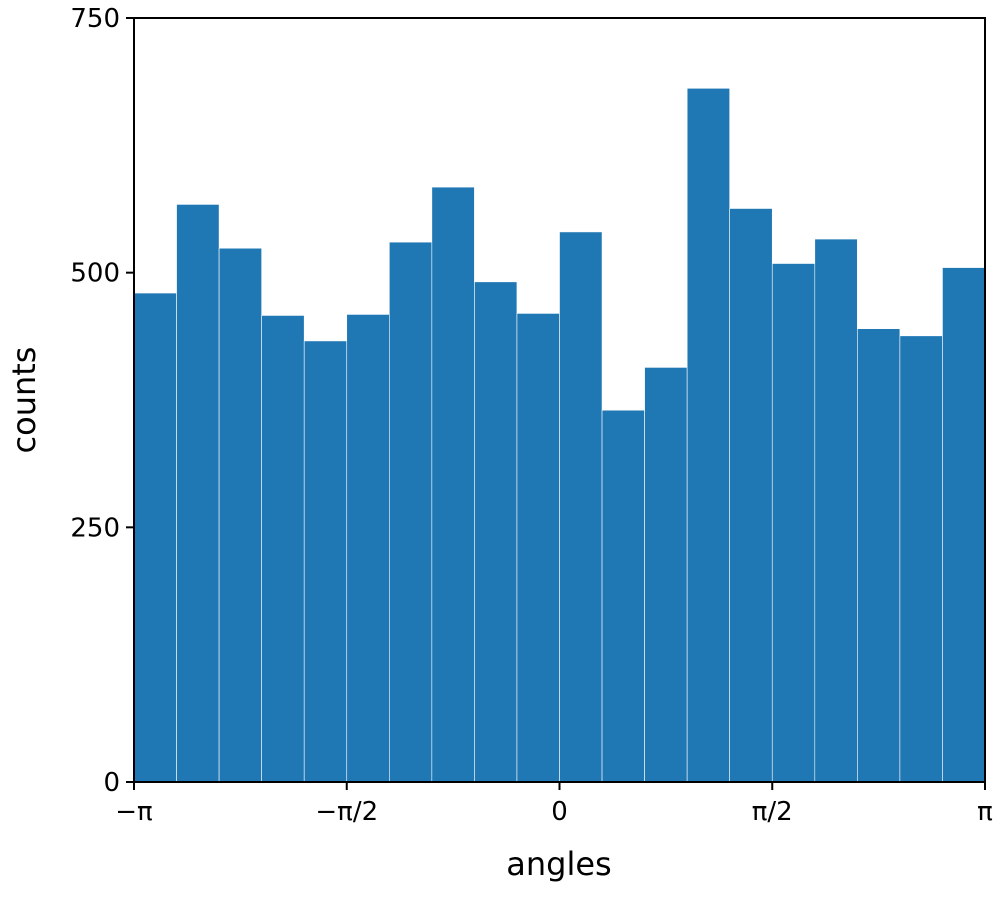 Image resolution: width=996 pixels, height=905 pixels. I want to click on y-tick-label: 250, so click(95, 528).